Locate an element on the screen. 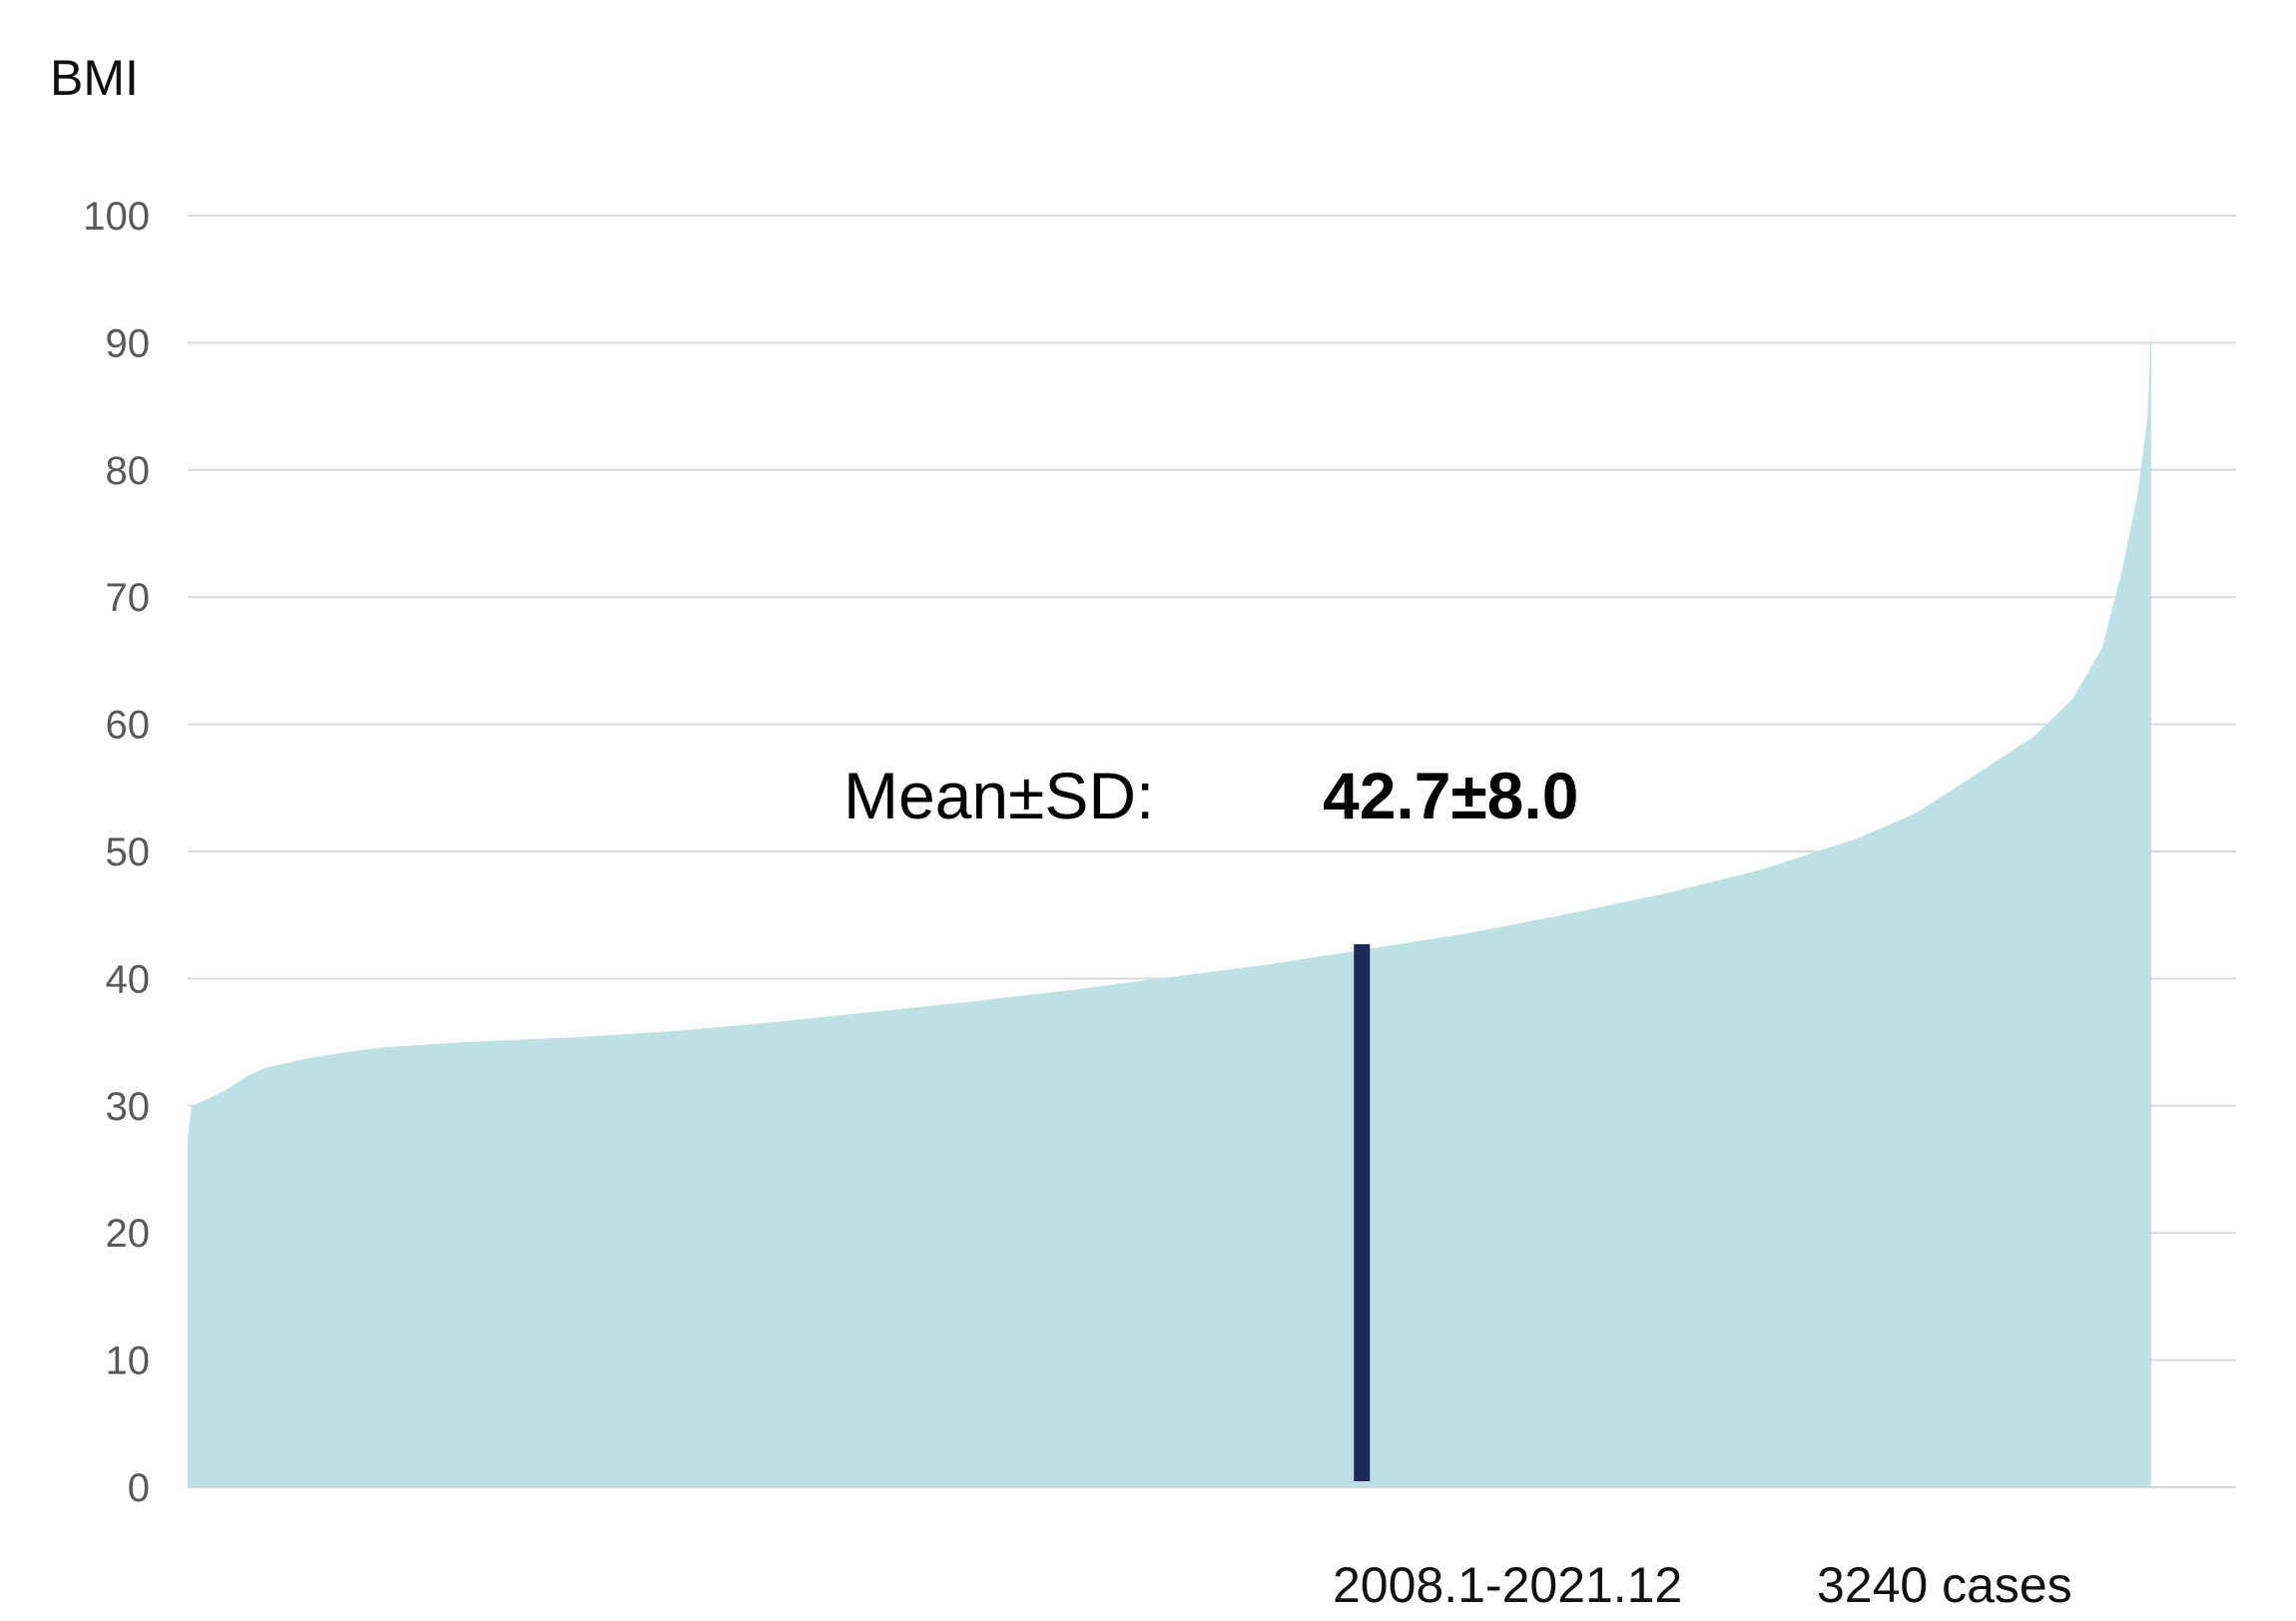  mean-sd-label: Mean±SD: is located at coordinates (999, 795).